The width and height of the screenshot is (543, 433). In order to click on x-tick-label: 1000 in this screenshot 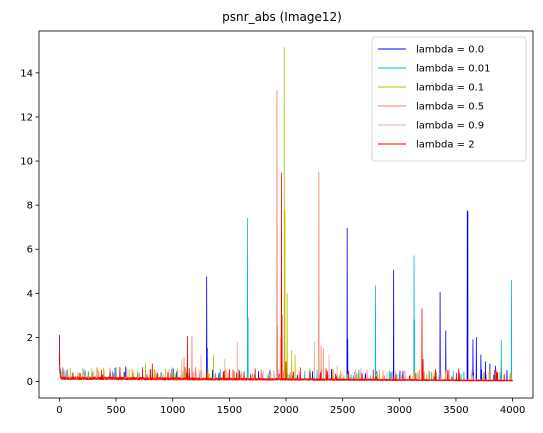, I will do `click(172, 410)`.